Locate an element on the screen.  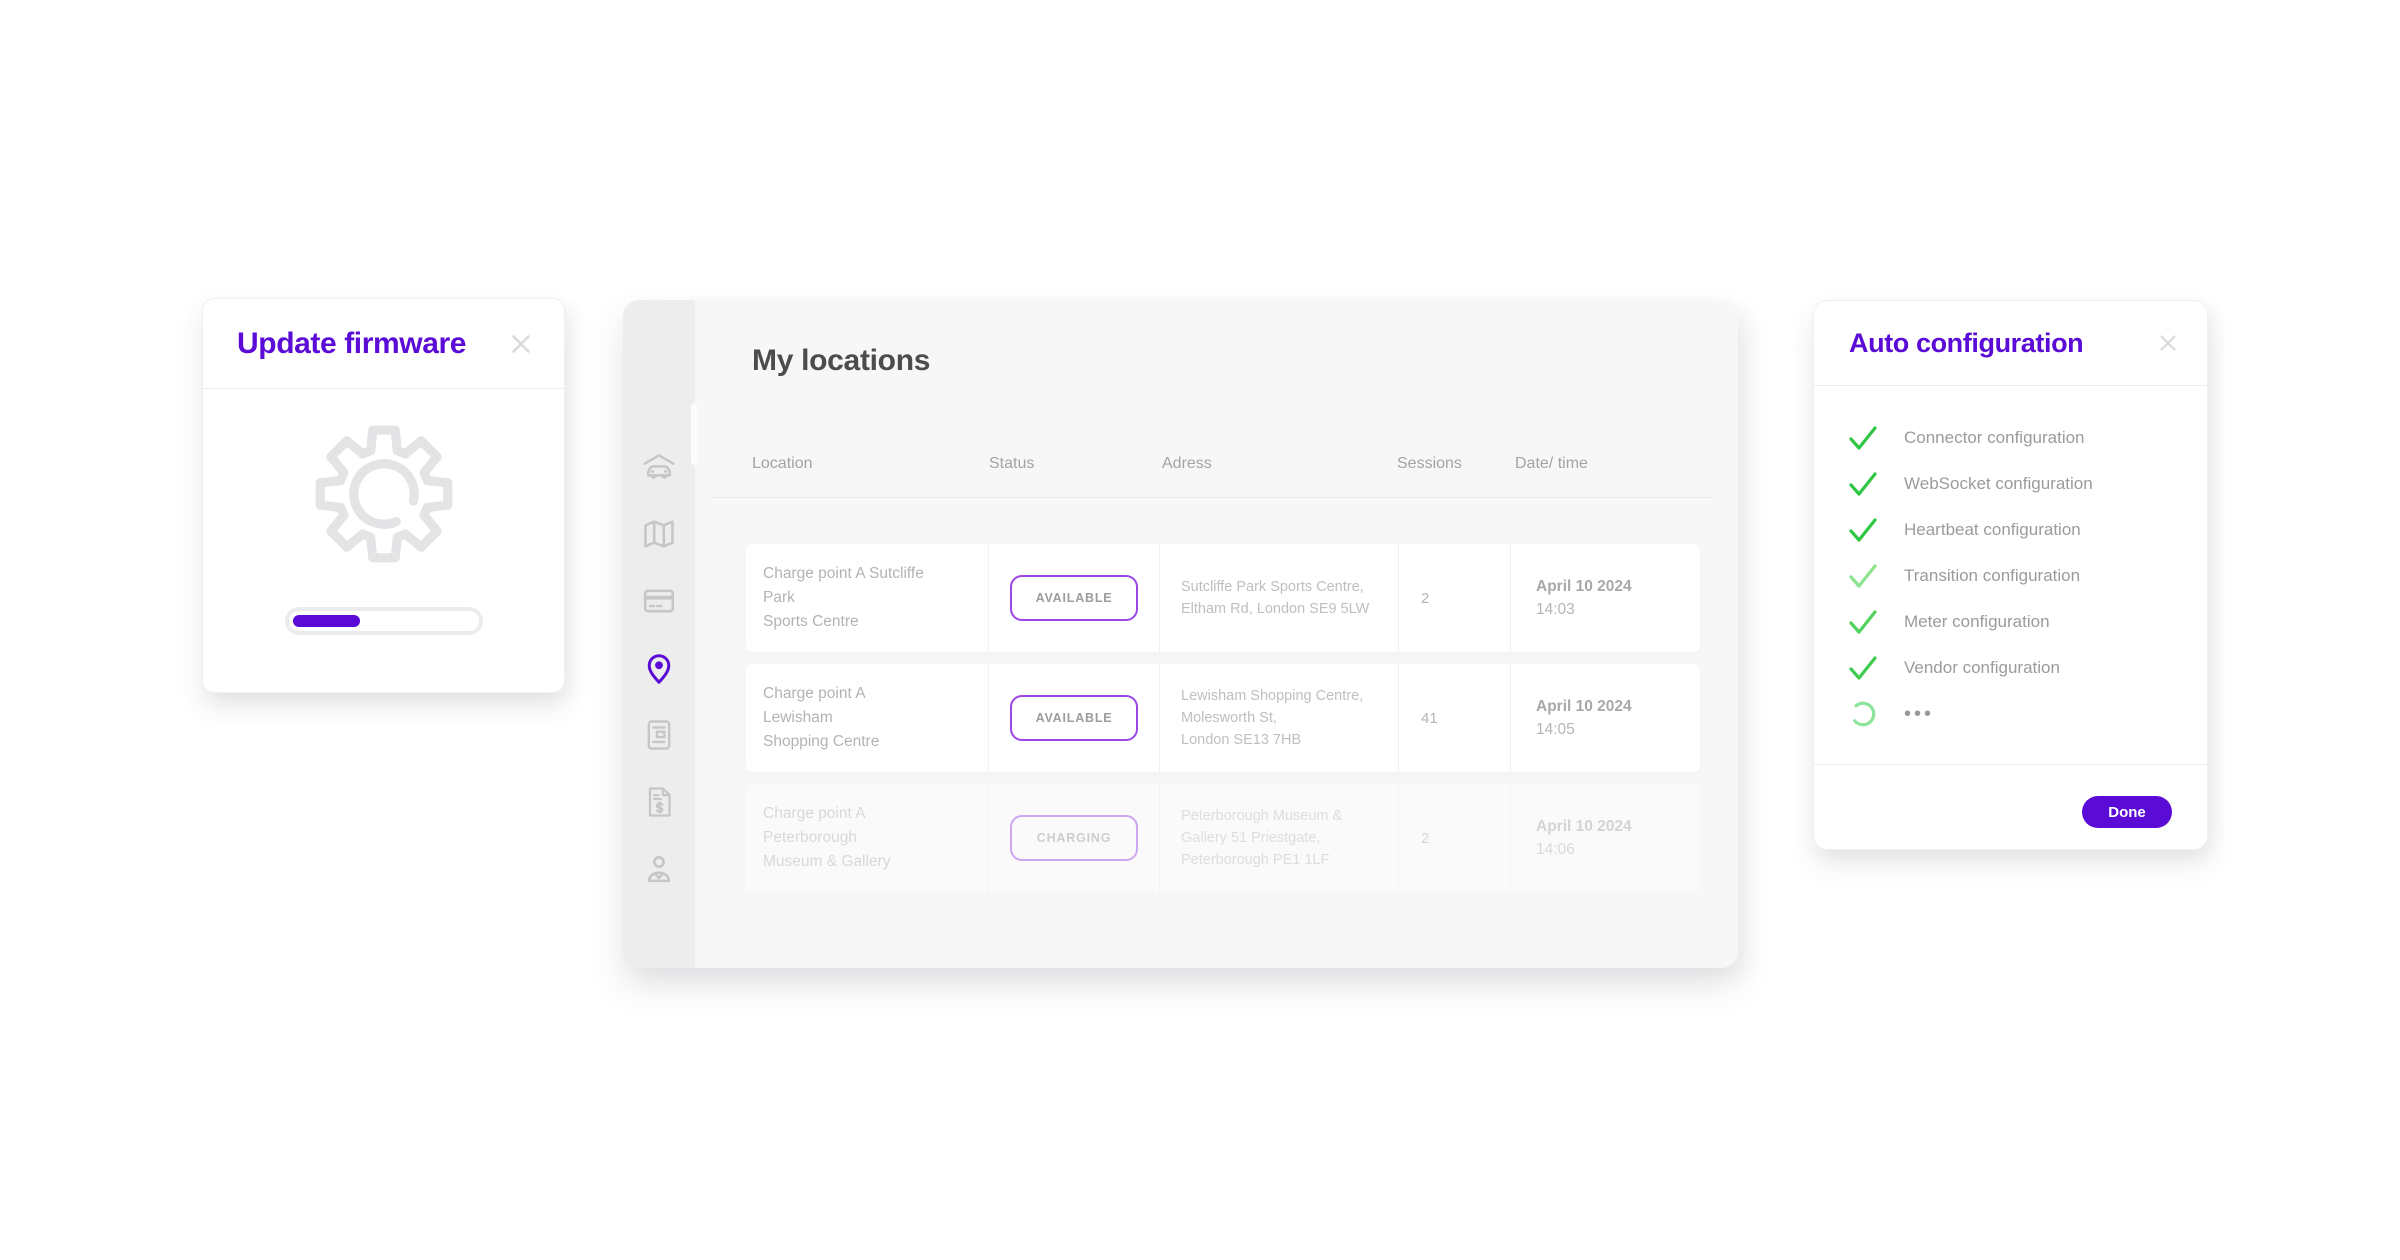
column-header-sessions: Sessions is located at coordinates (1429, 463).